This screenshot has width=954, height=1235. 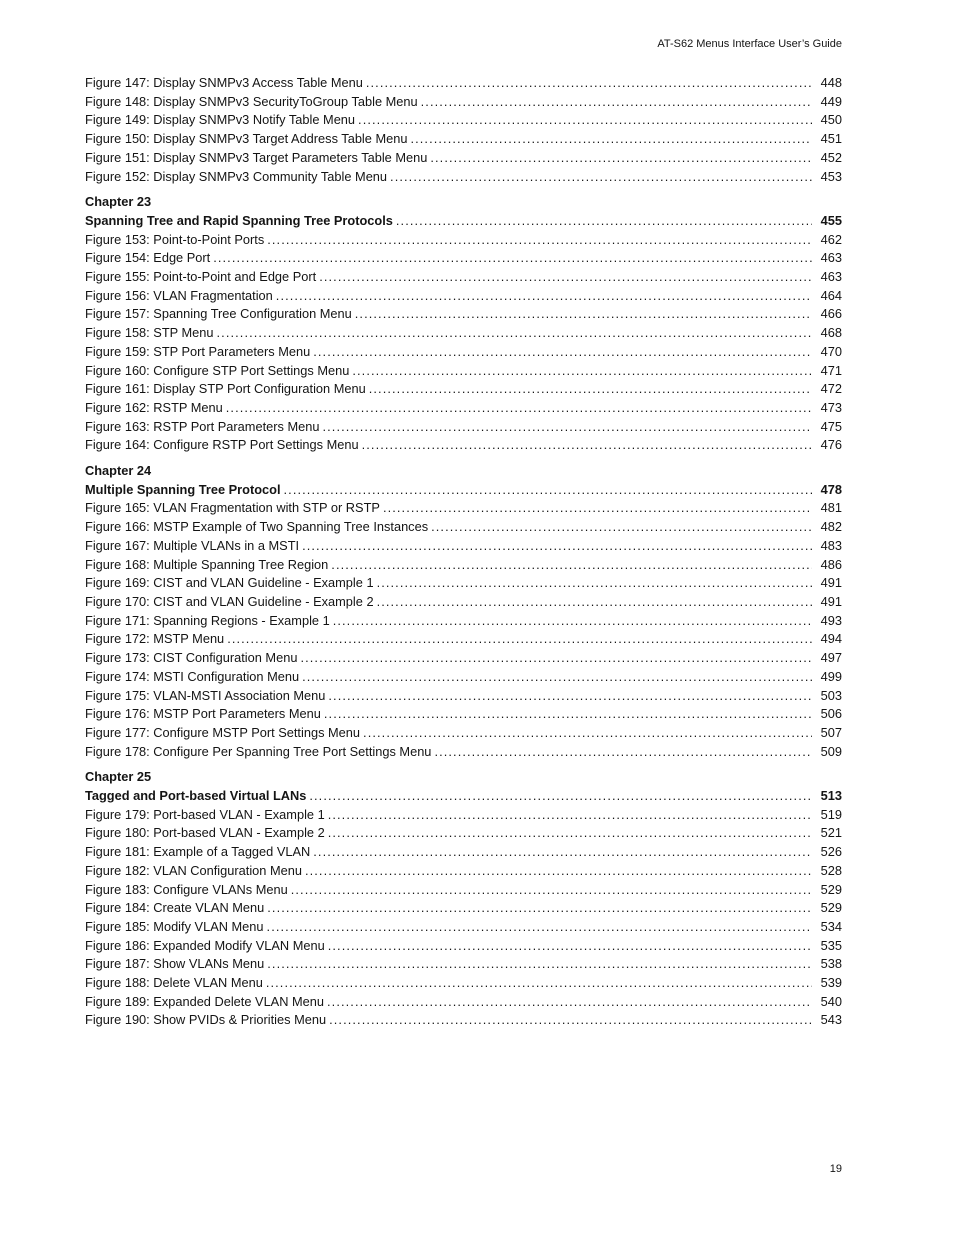 I want to click on chapter-title-entry: Tagged and Port-based Virtual LANs 513, so click(x=463, y=796).